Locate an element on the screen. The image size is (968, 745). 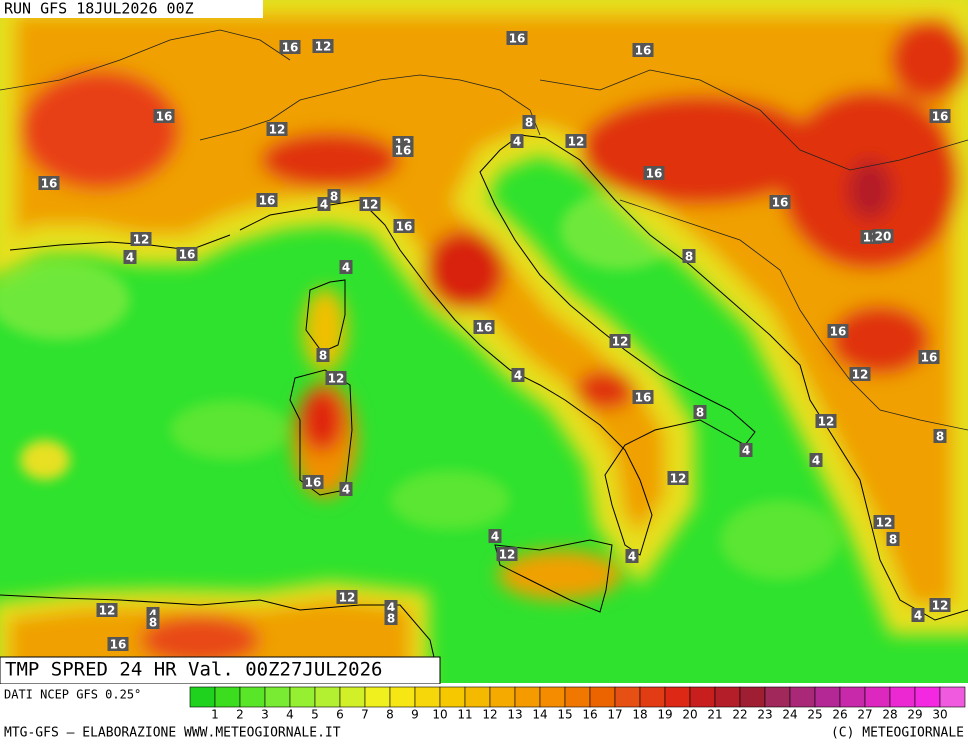
header-box is located at coordinates (131, 9).